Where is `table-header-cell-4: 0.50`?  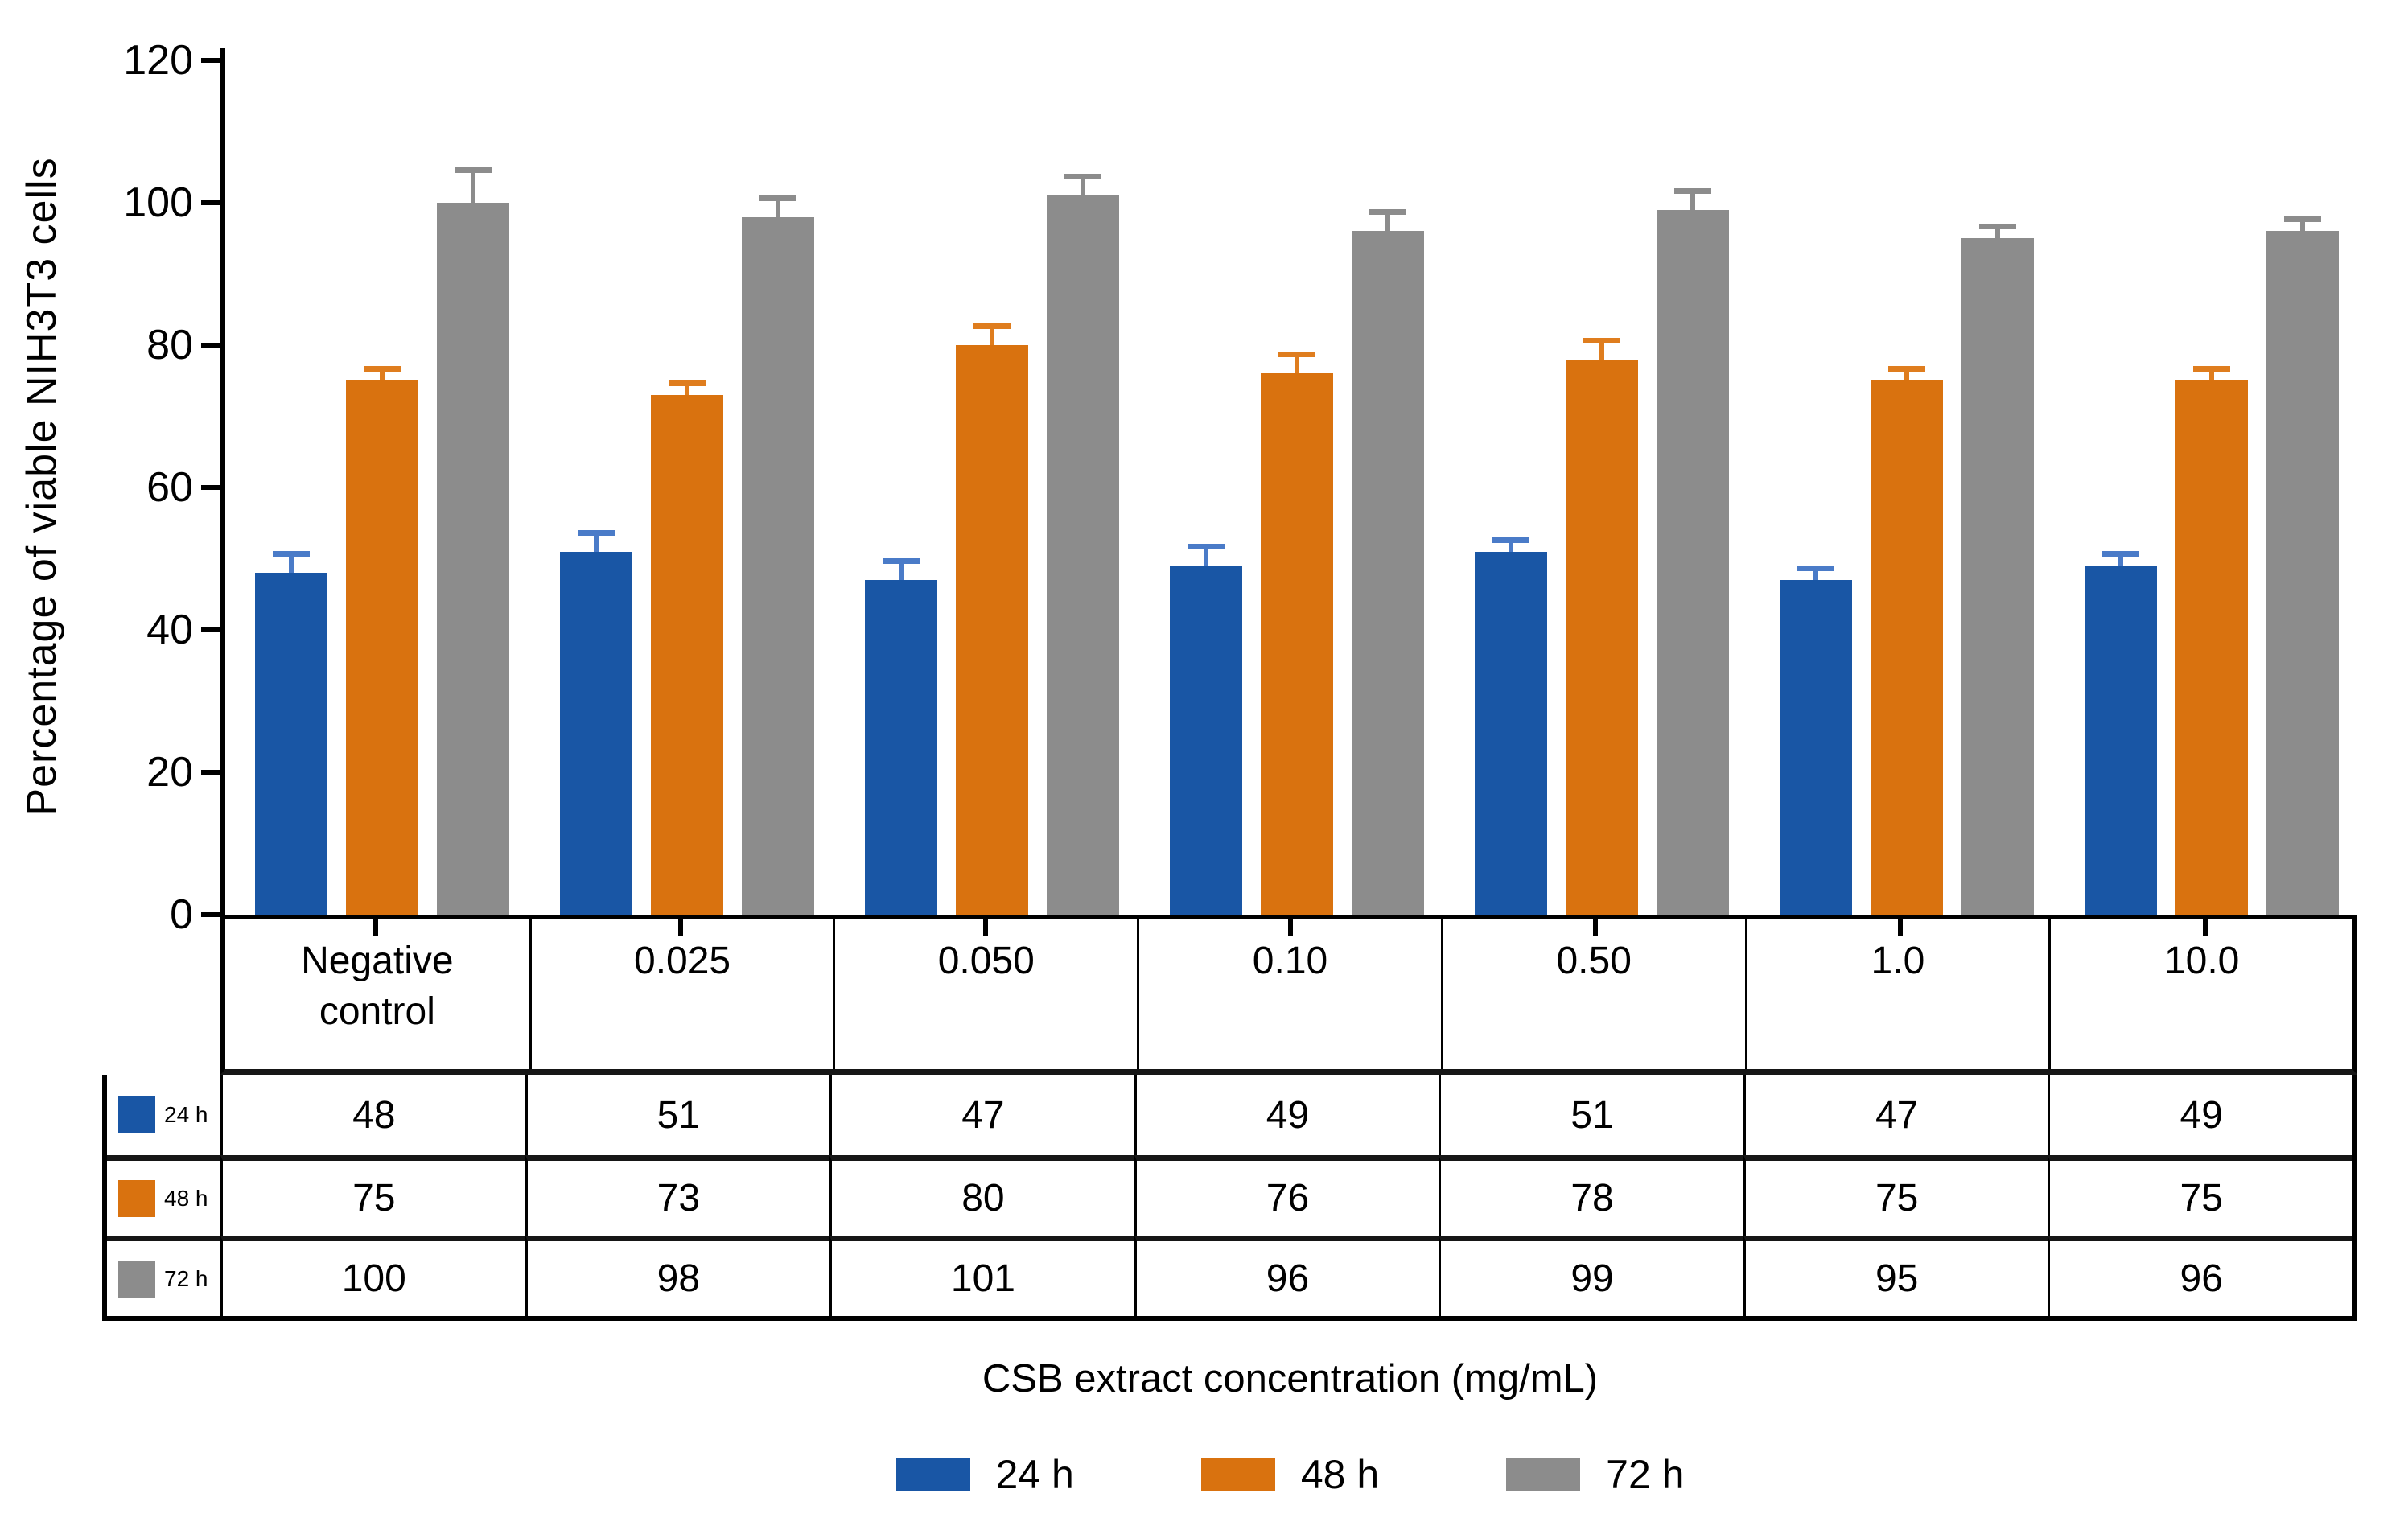 table-header-cell-4: 0.50 is located at coordinates (1592, 994).